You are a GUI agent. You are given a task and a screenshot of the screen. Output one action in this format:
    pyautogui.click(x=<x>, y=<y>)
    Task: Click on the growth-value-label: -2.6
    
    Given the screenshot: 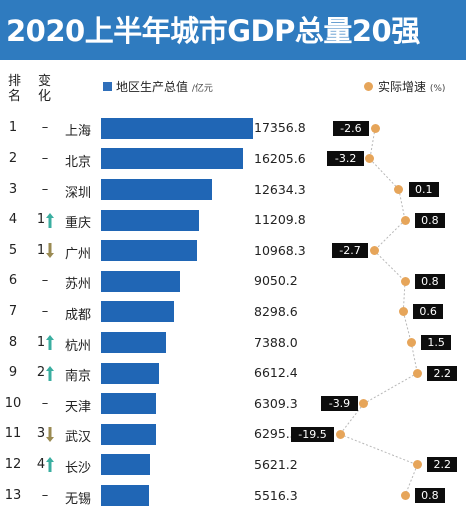 What is the action you would take?
    pyautogui.click(x=351, y=128)
    